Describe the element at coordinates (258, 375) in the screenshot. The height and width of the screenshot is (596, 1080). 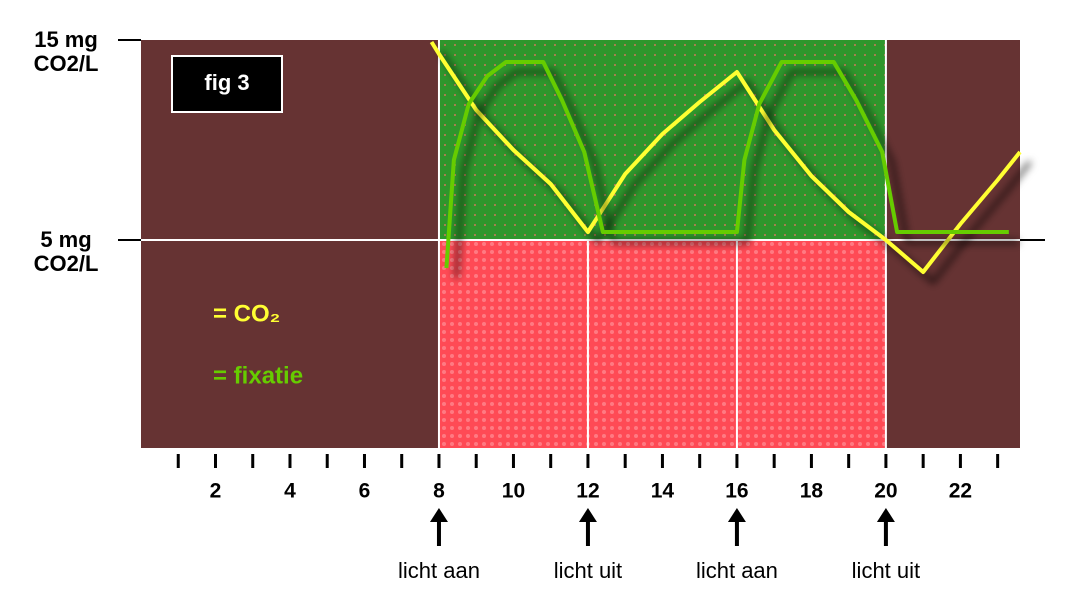
I see `legend-label: = fixatie` at that location.